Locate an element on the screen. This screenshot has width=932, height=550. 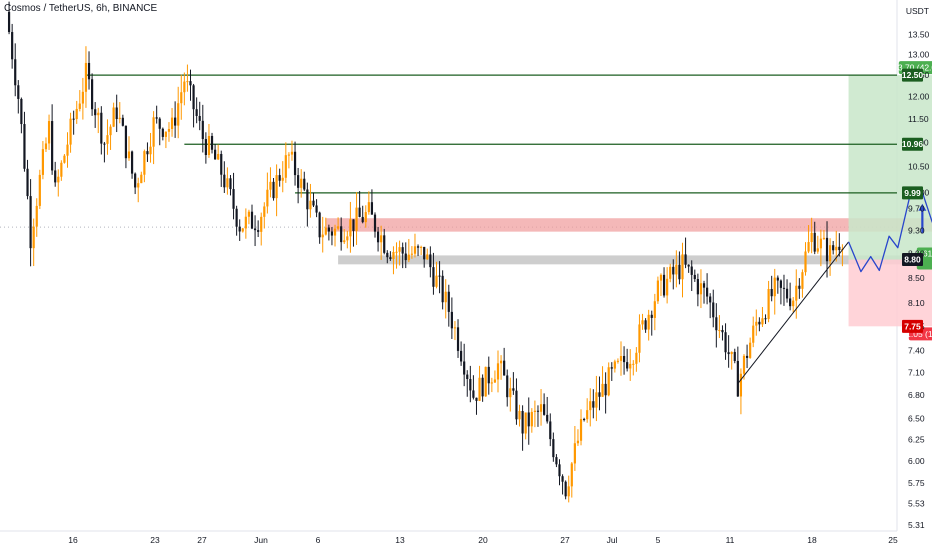
x-tick-label: Jun is located at coordinates (261, 540).